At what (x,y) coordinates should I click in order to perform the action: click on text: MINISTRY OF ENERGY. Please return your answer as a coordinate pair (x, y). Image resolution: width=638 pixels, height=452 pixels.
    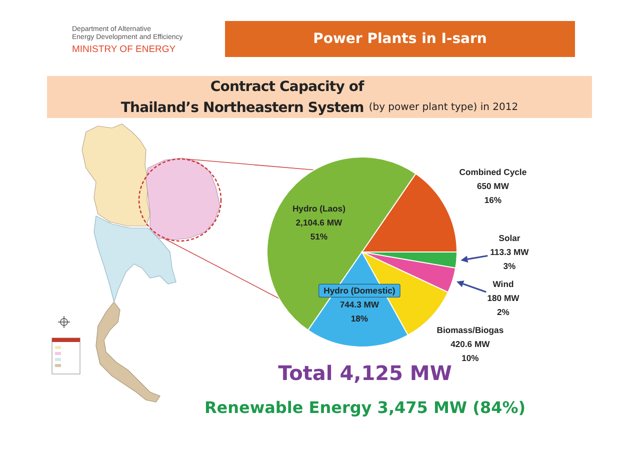
    Looking at the image, I should click on (124, 49).